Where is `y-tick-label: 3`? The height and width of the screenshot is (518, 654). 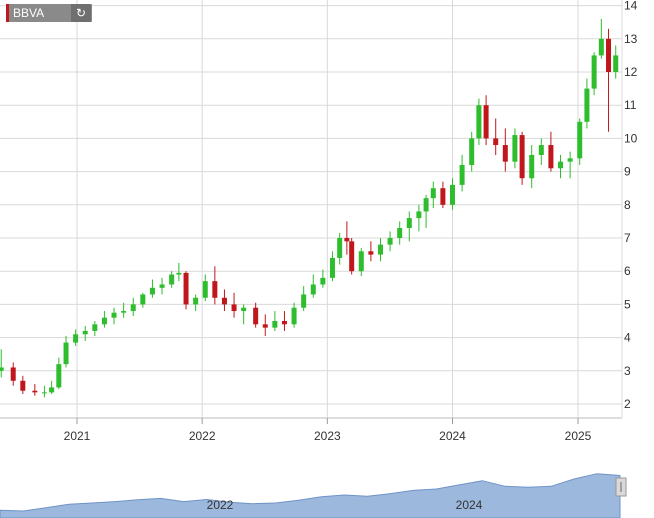 y-tick-label: 3 is located at coordinates (627, 371).